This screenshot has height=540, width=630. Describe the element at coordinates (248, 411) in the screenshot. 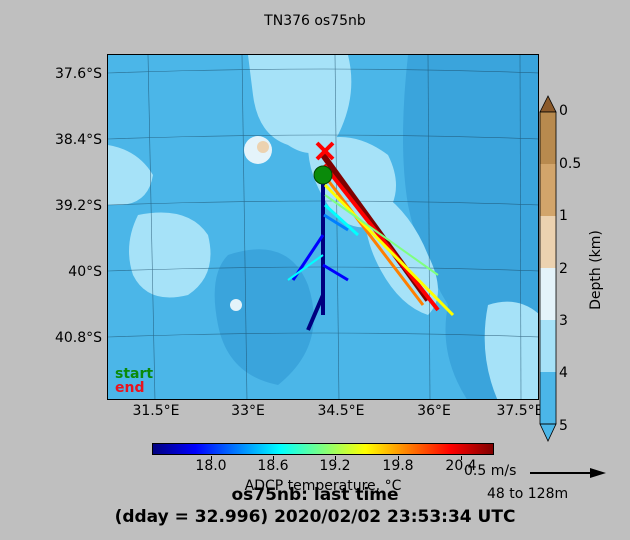

I see `lon-label-2: 33°E` at that location.